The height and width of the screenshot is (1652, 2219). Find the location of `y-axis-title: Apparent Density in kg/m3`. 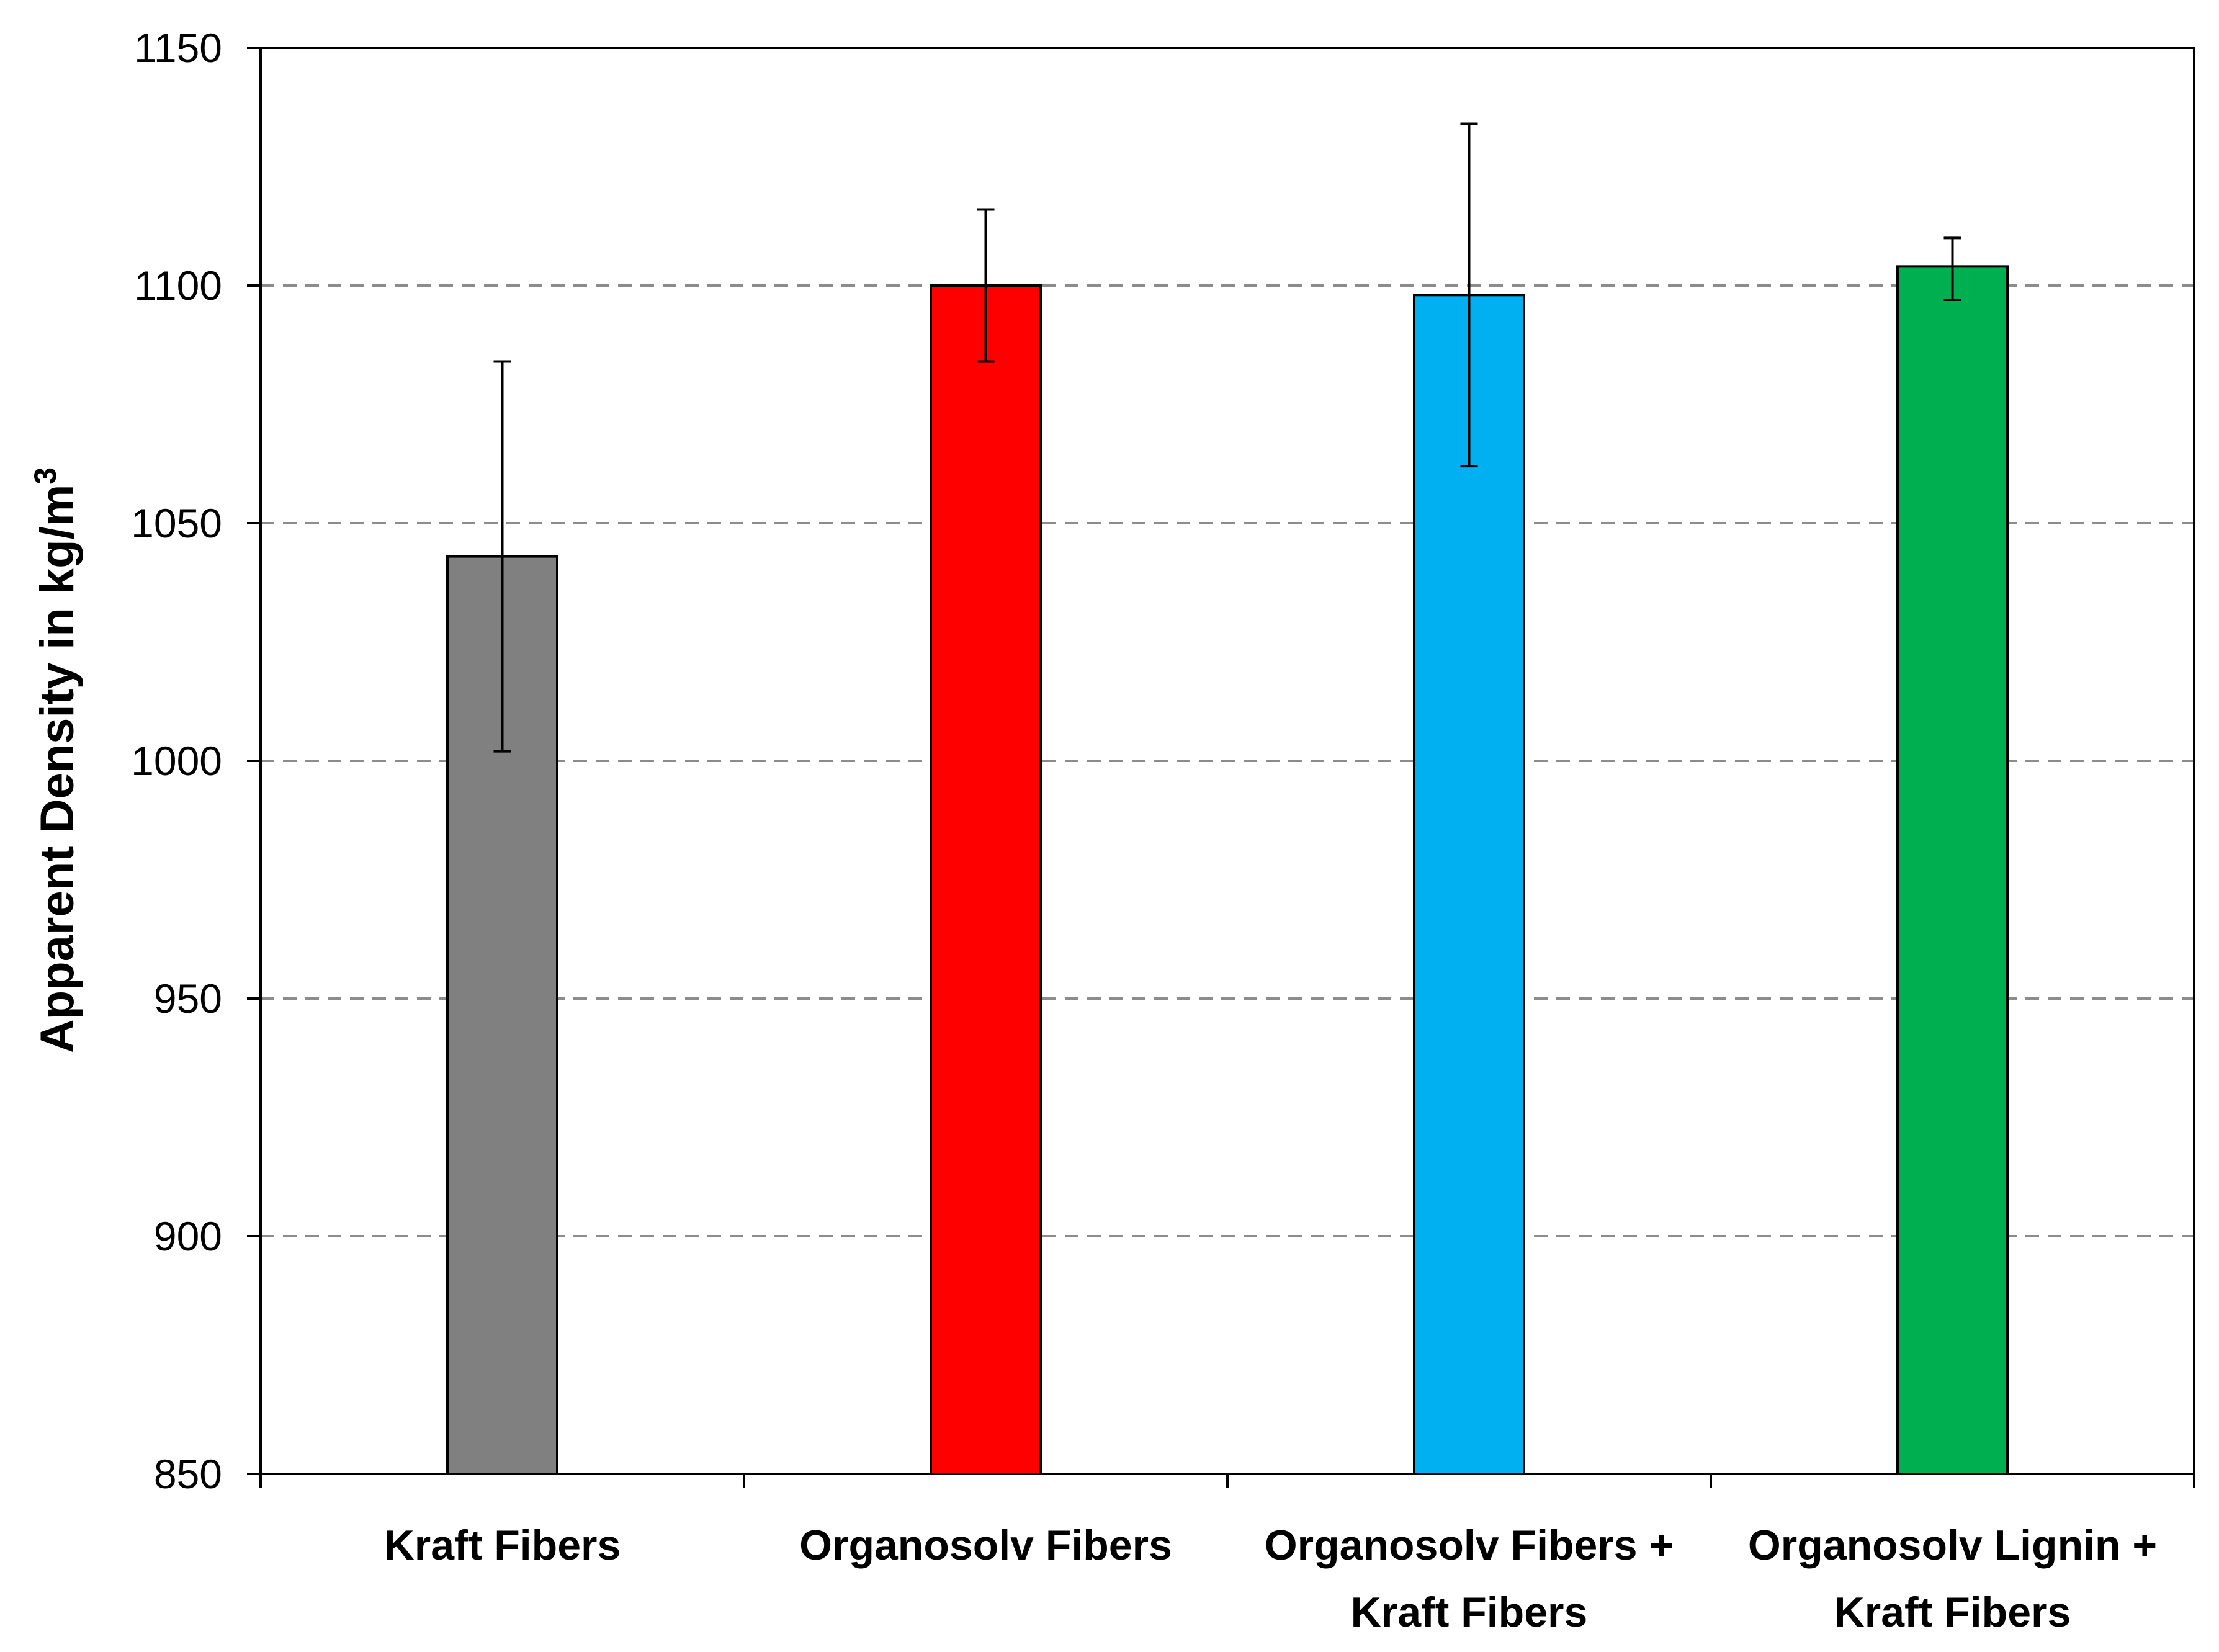

y-axis-title: Apparent Density in kg/m3 is located at coordinates (56, 760).